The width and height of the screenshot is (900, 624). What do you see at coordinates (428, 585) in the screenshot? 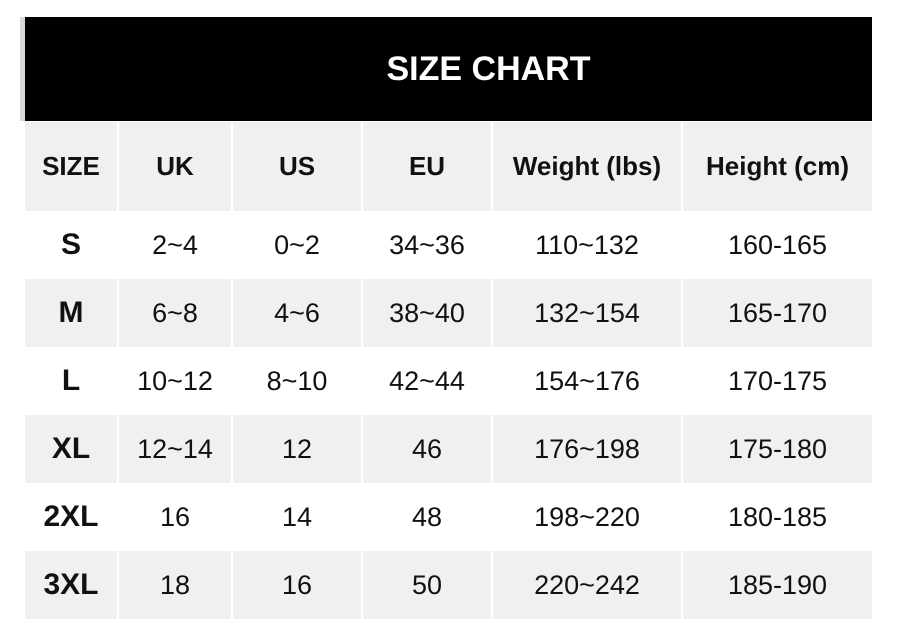
I see `cell-eu: 50` at bounding box center [428, 585].